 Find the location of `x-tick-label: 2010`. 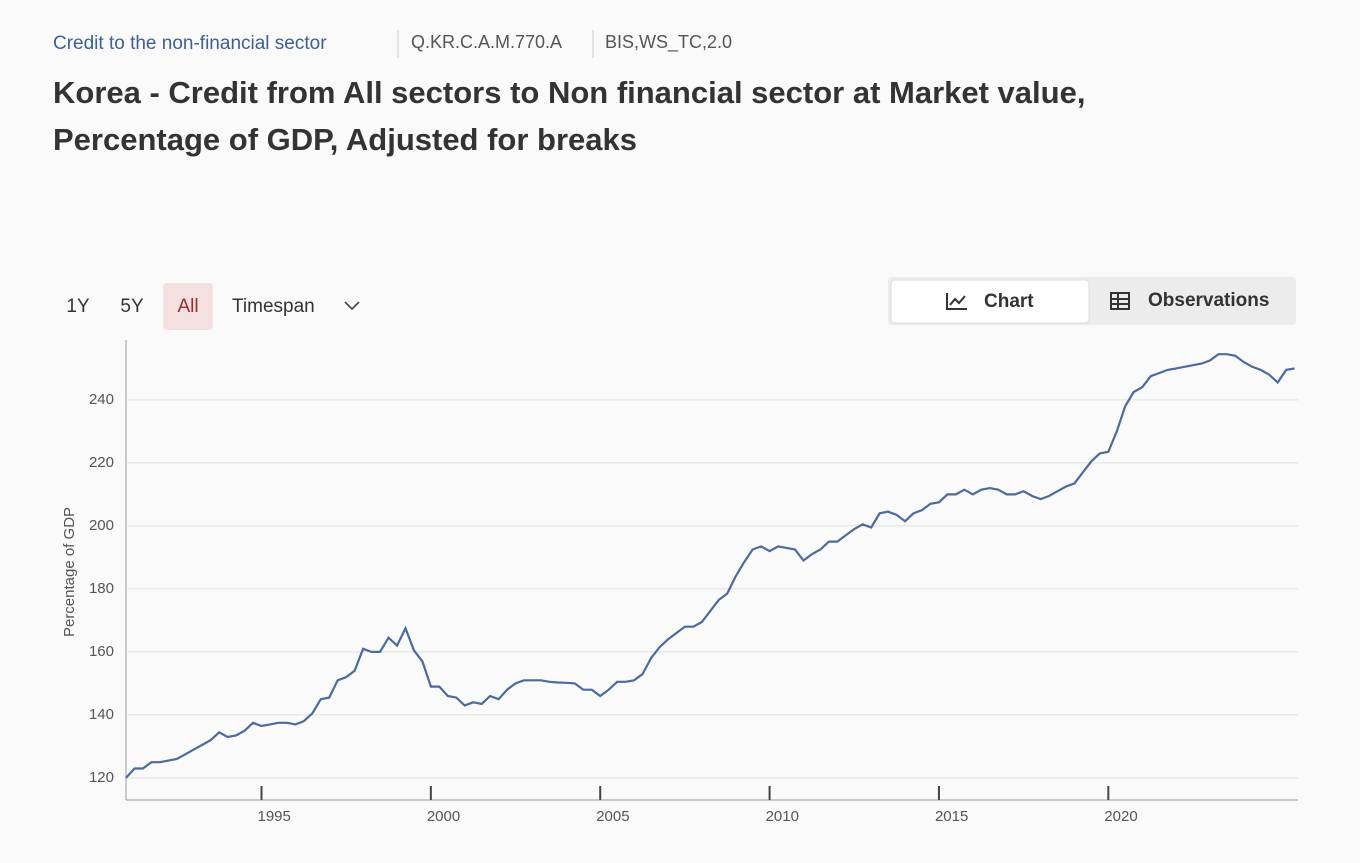

x-tick-label: 2010 is located at coordinates (782, 816).